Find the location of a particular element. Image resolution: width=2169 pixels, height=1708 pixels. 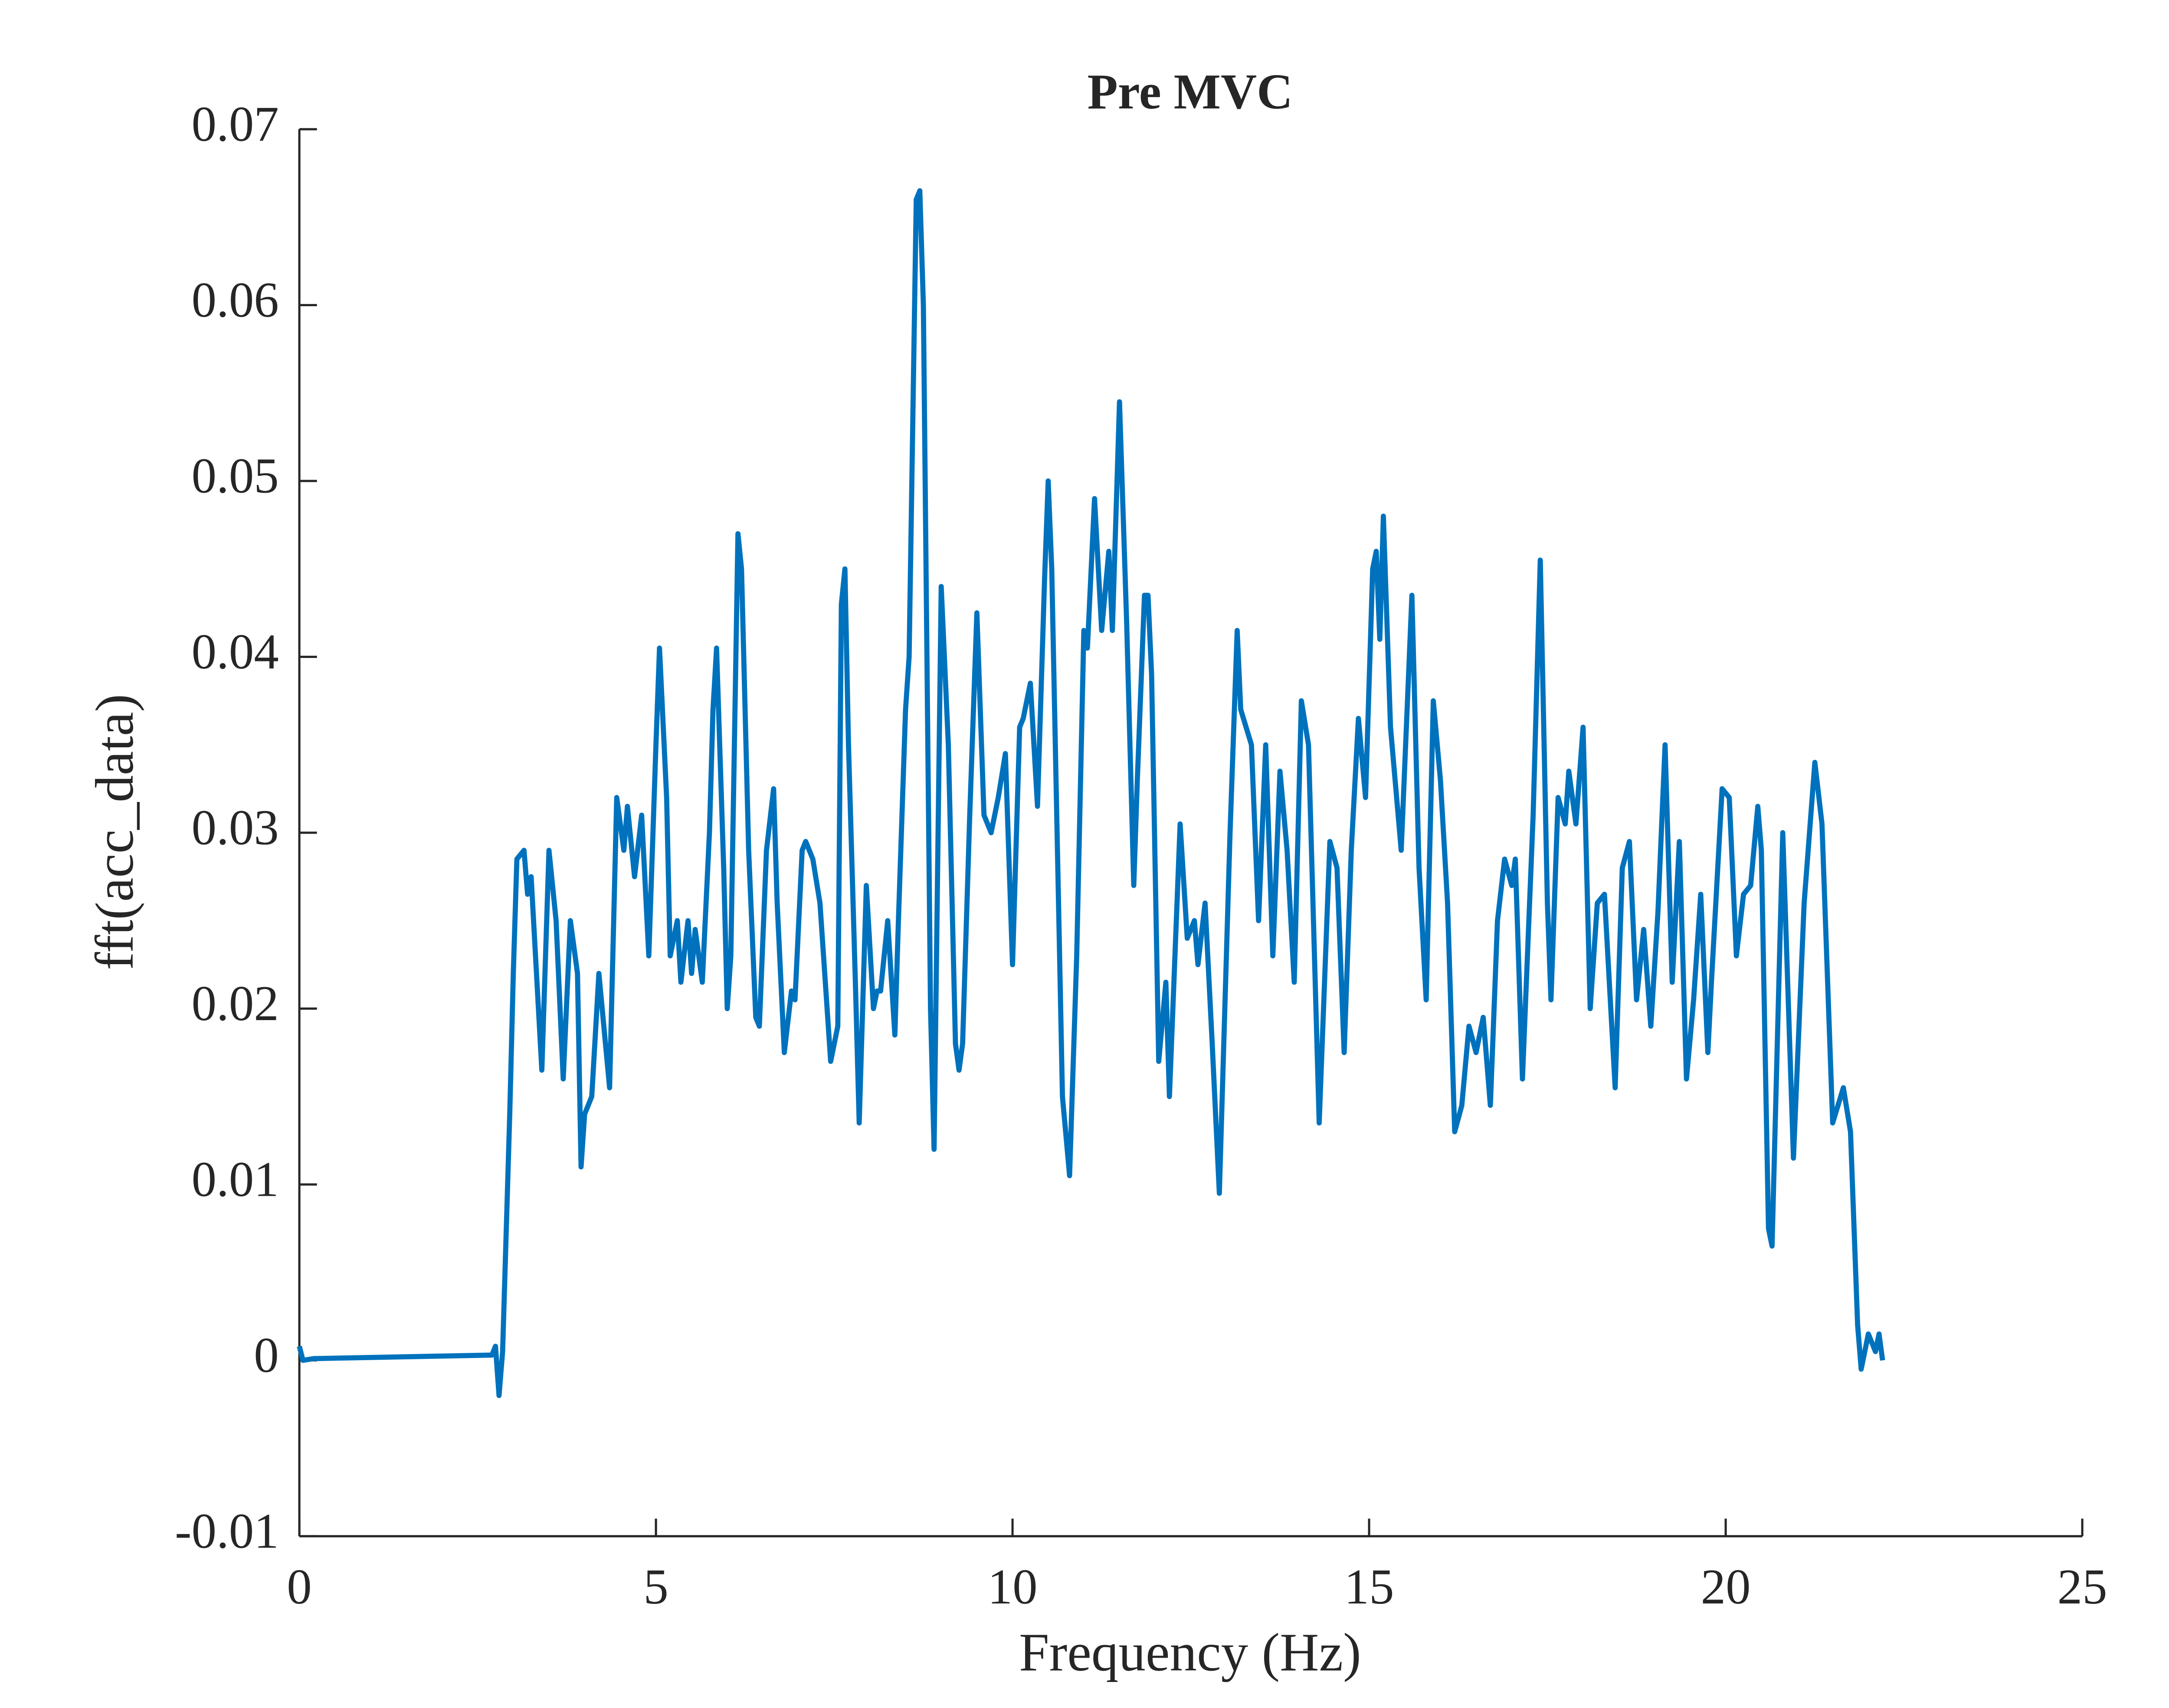

y-tick-label: 0.06 is located at coordinates (234, 299).